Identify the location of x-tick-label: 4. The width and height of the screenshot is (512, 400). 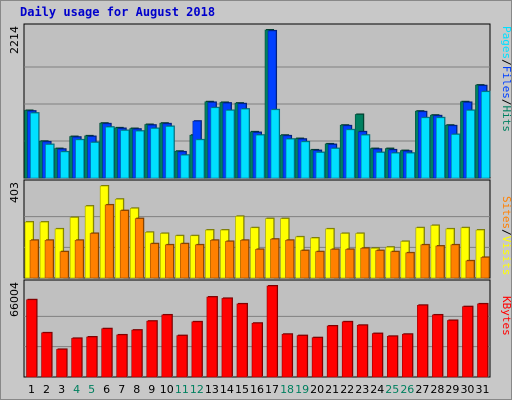
(76, 389).